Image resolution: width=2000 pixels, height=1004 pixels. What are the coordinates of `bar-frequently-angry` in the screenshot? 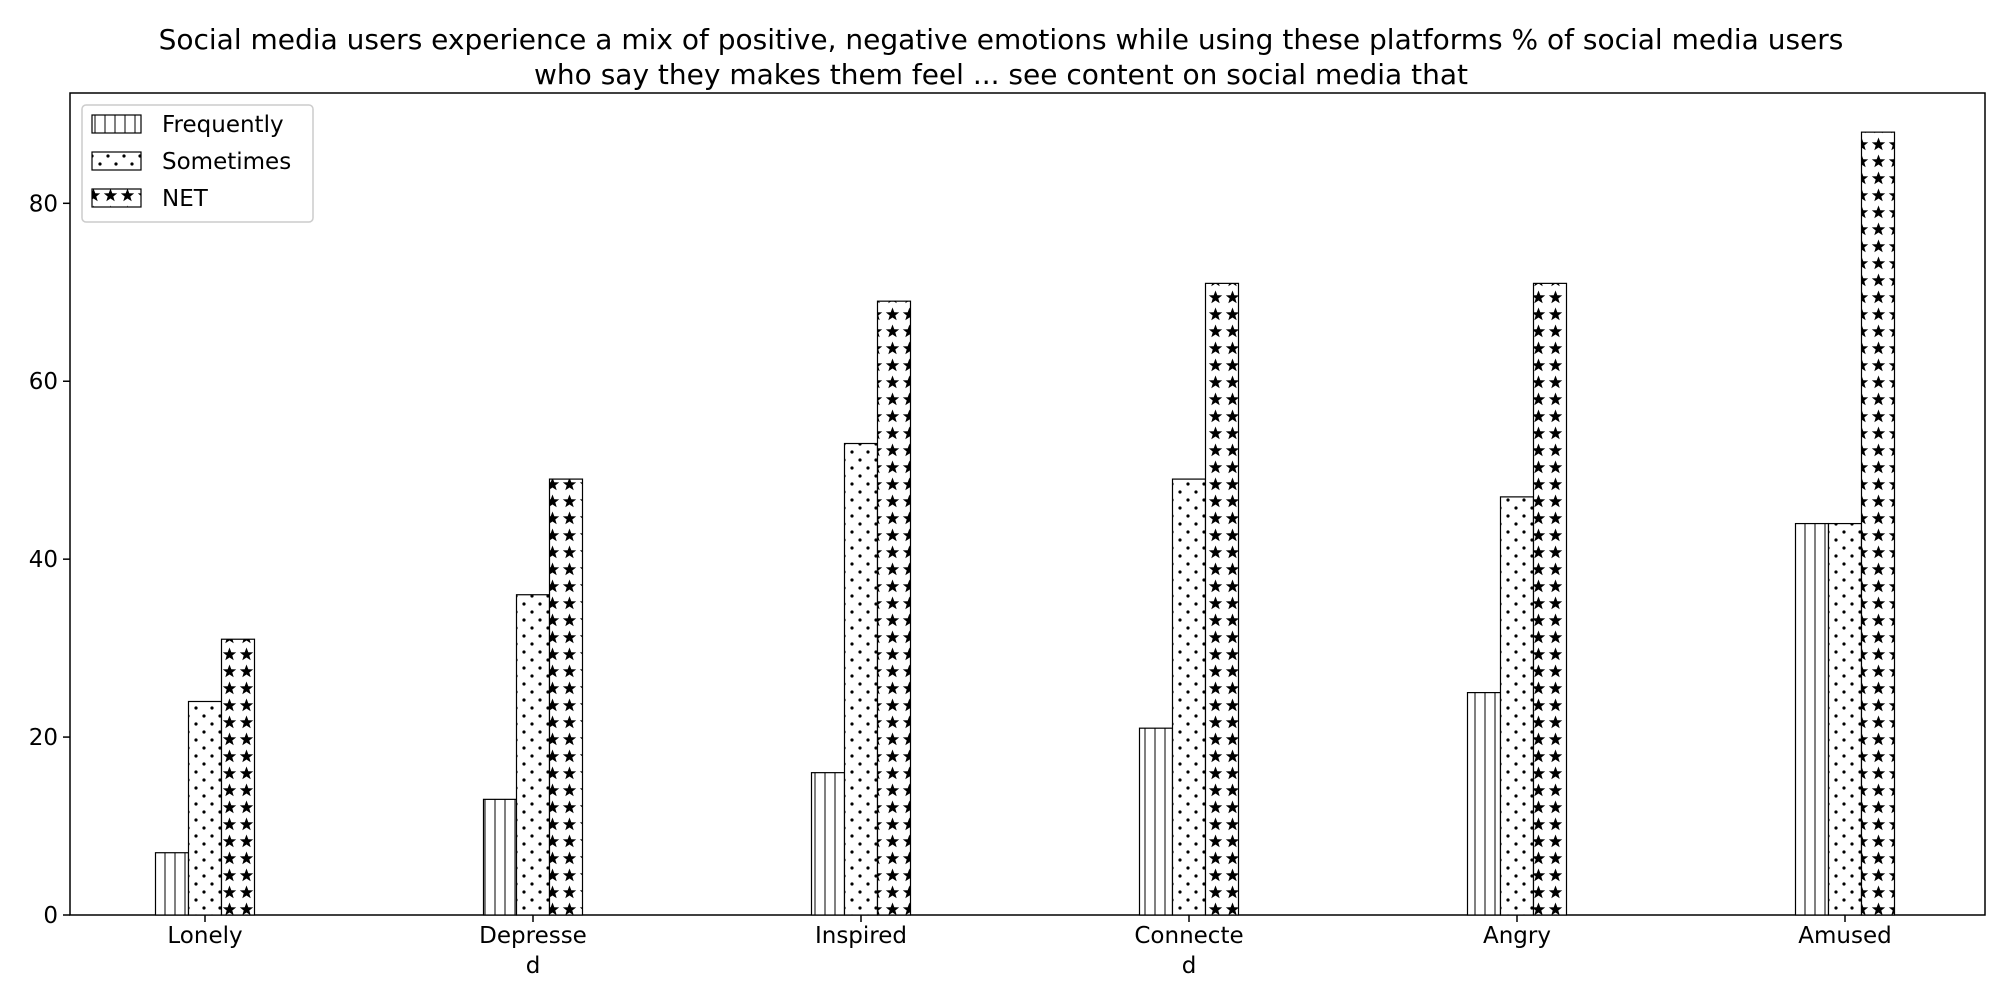 It's located at (1484, 803).